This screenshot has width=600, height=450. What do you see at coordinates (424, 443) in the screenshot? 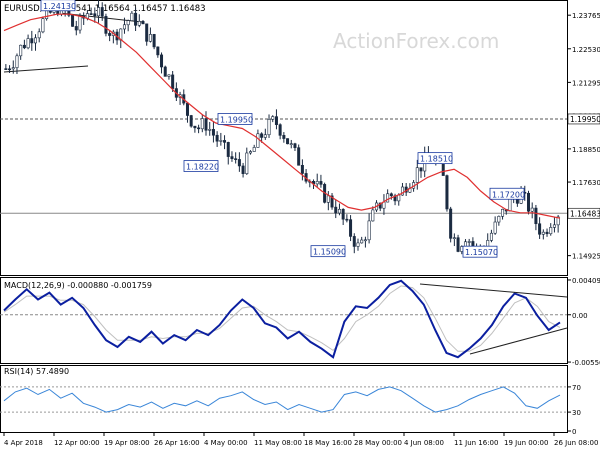
I see `time-tick-label: 4 Jun 08:00` at bounding box center [424, 443].